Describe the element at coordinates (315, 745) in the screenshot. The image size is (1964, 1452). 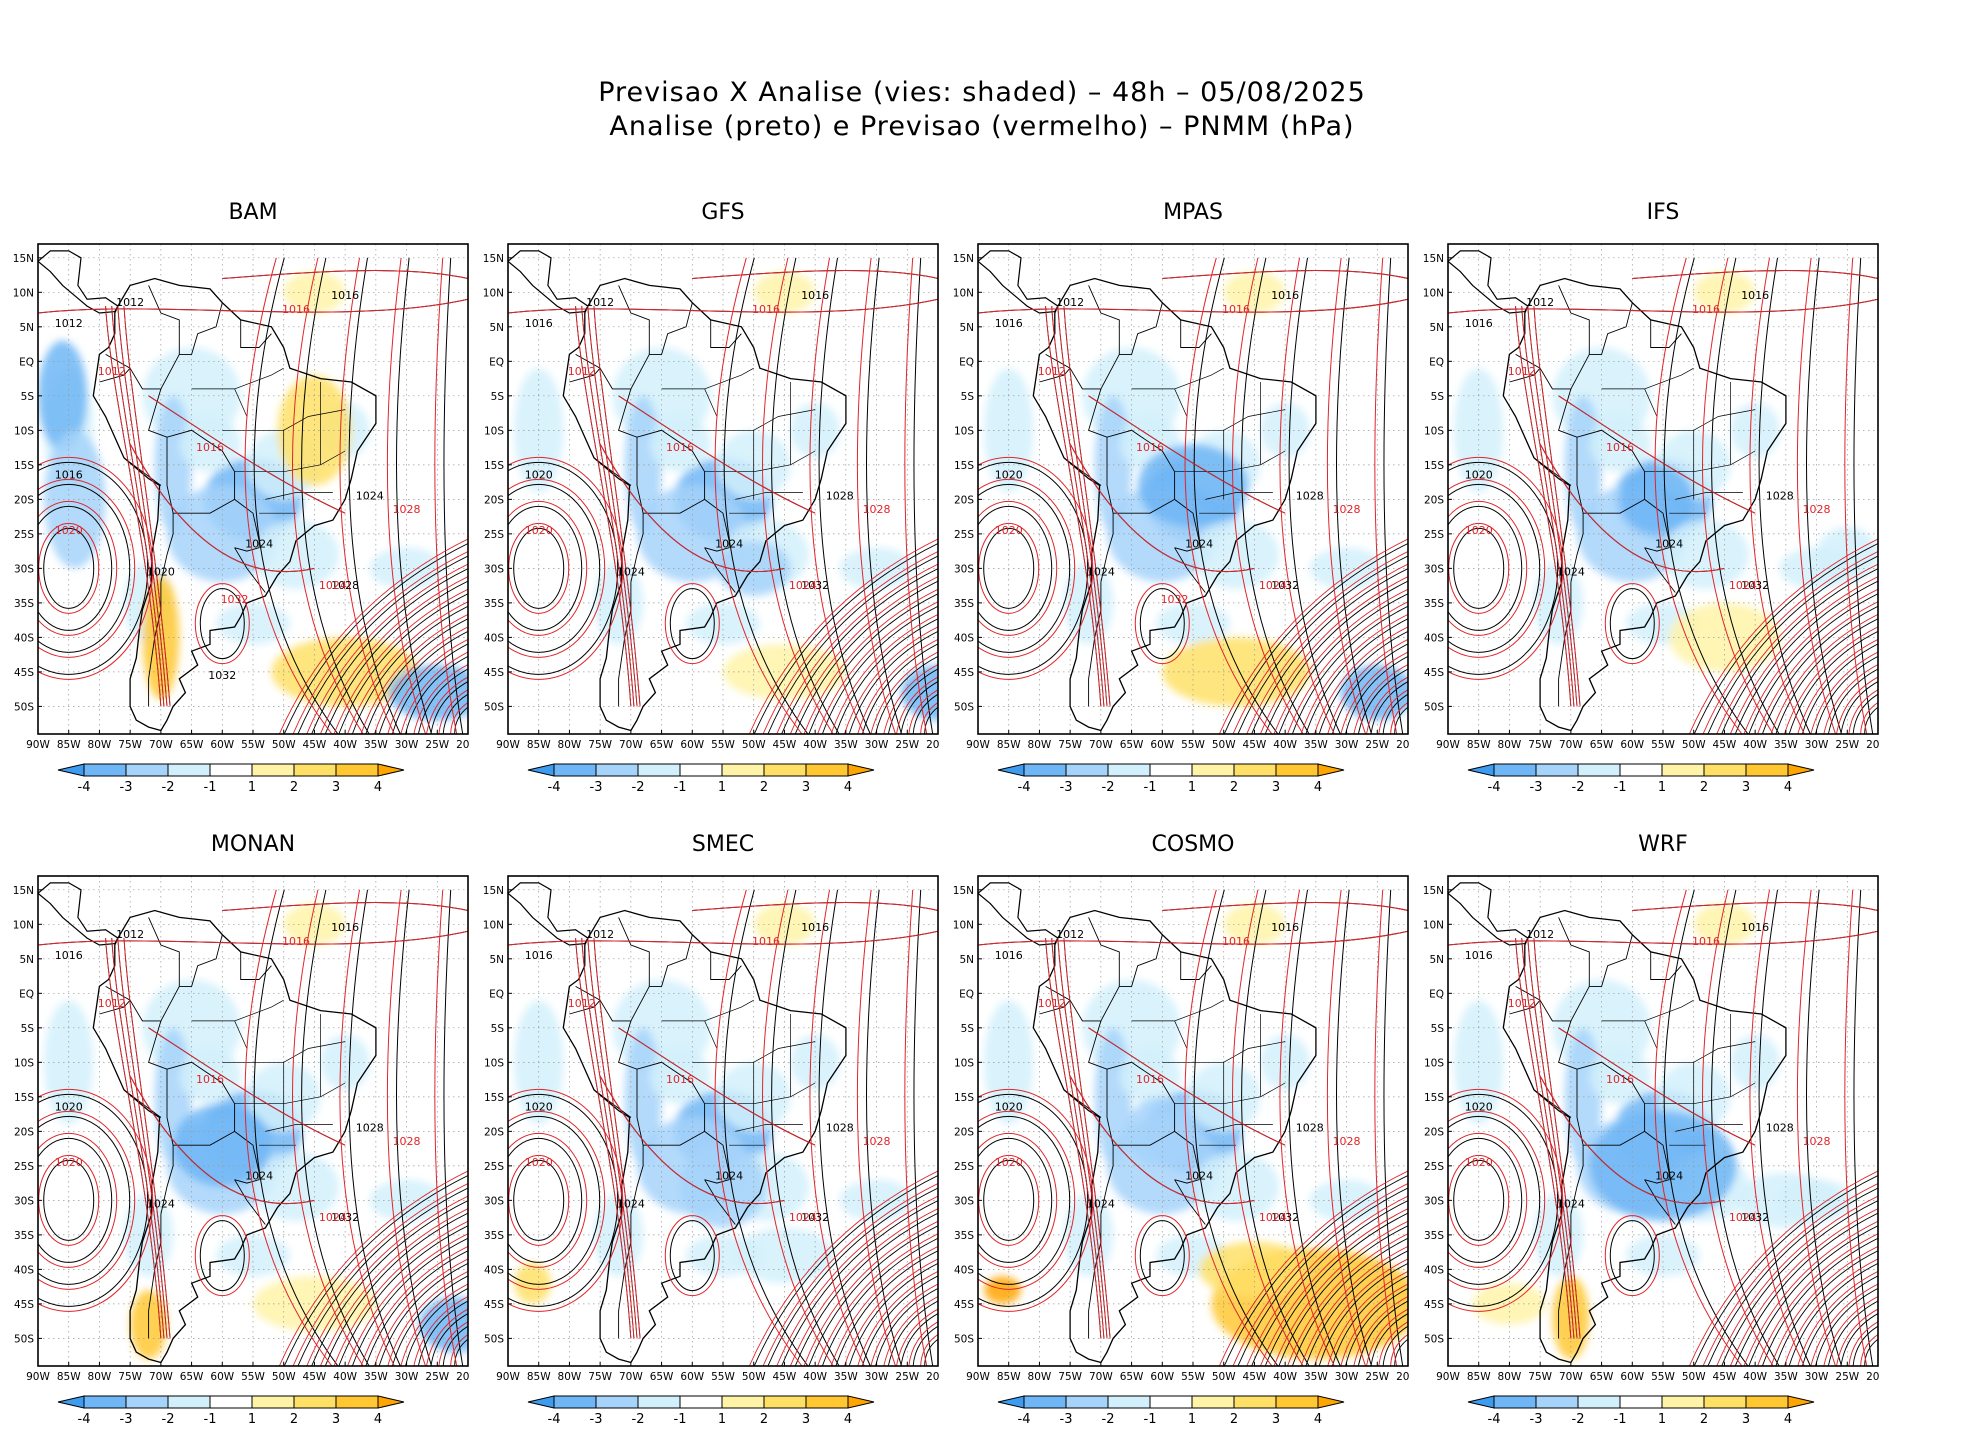
I see `lon-tick-label: 45W` at that location.